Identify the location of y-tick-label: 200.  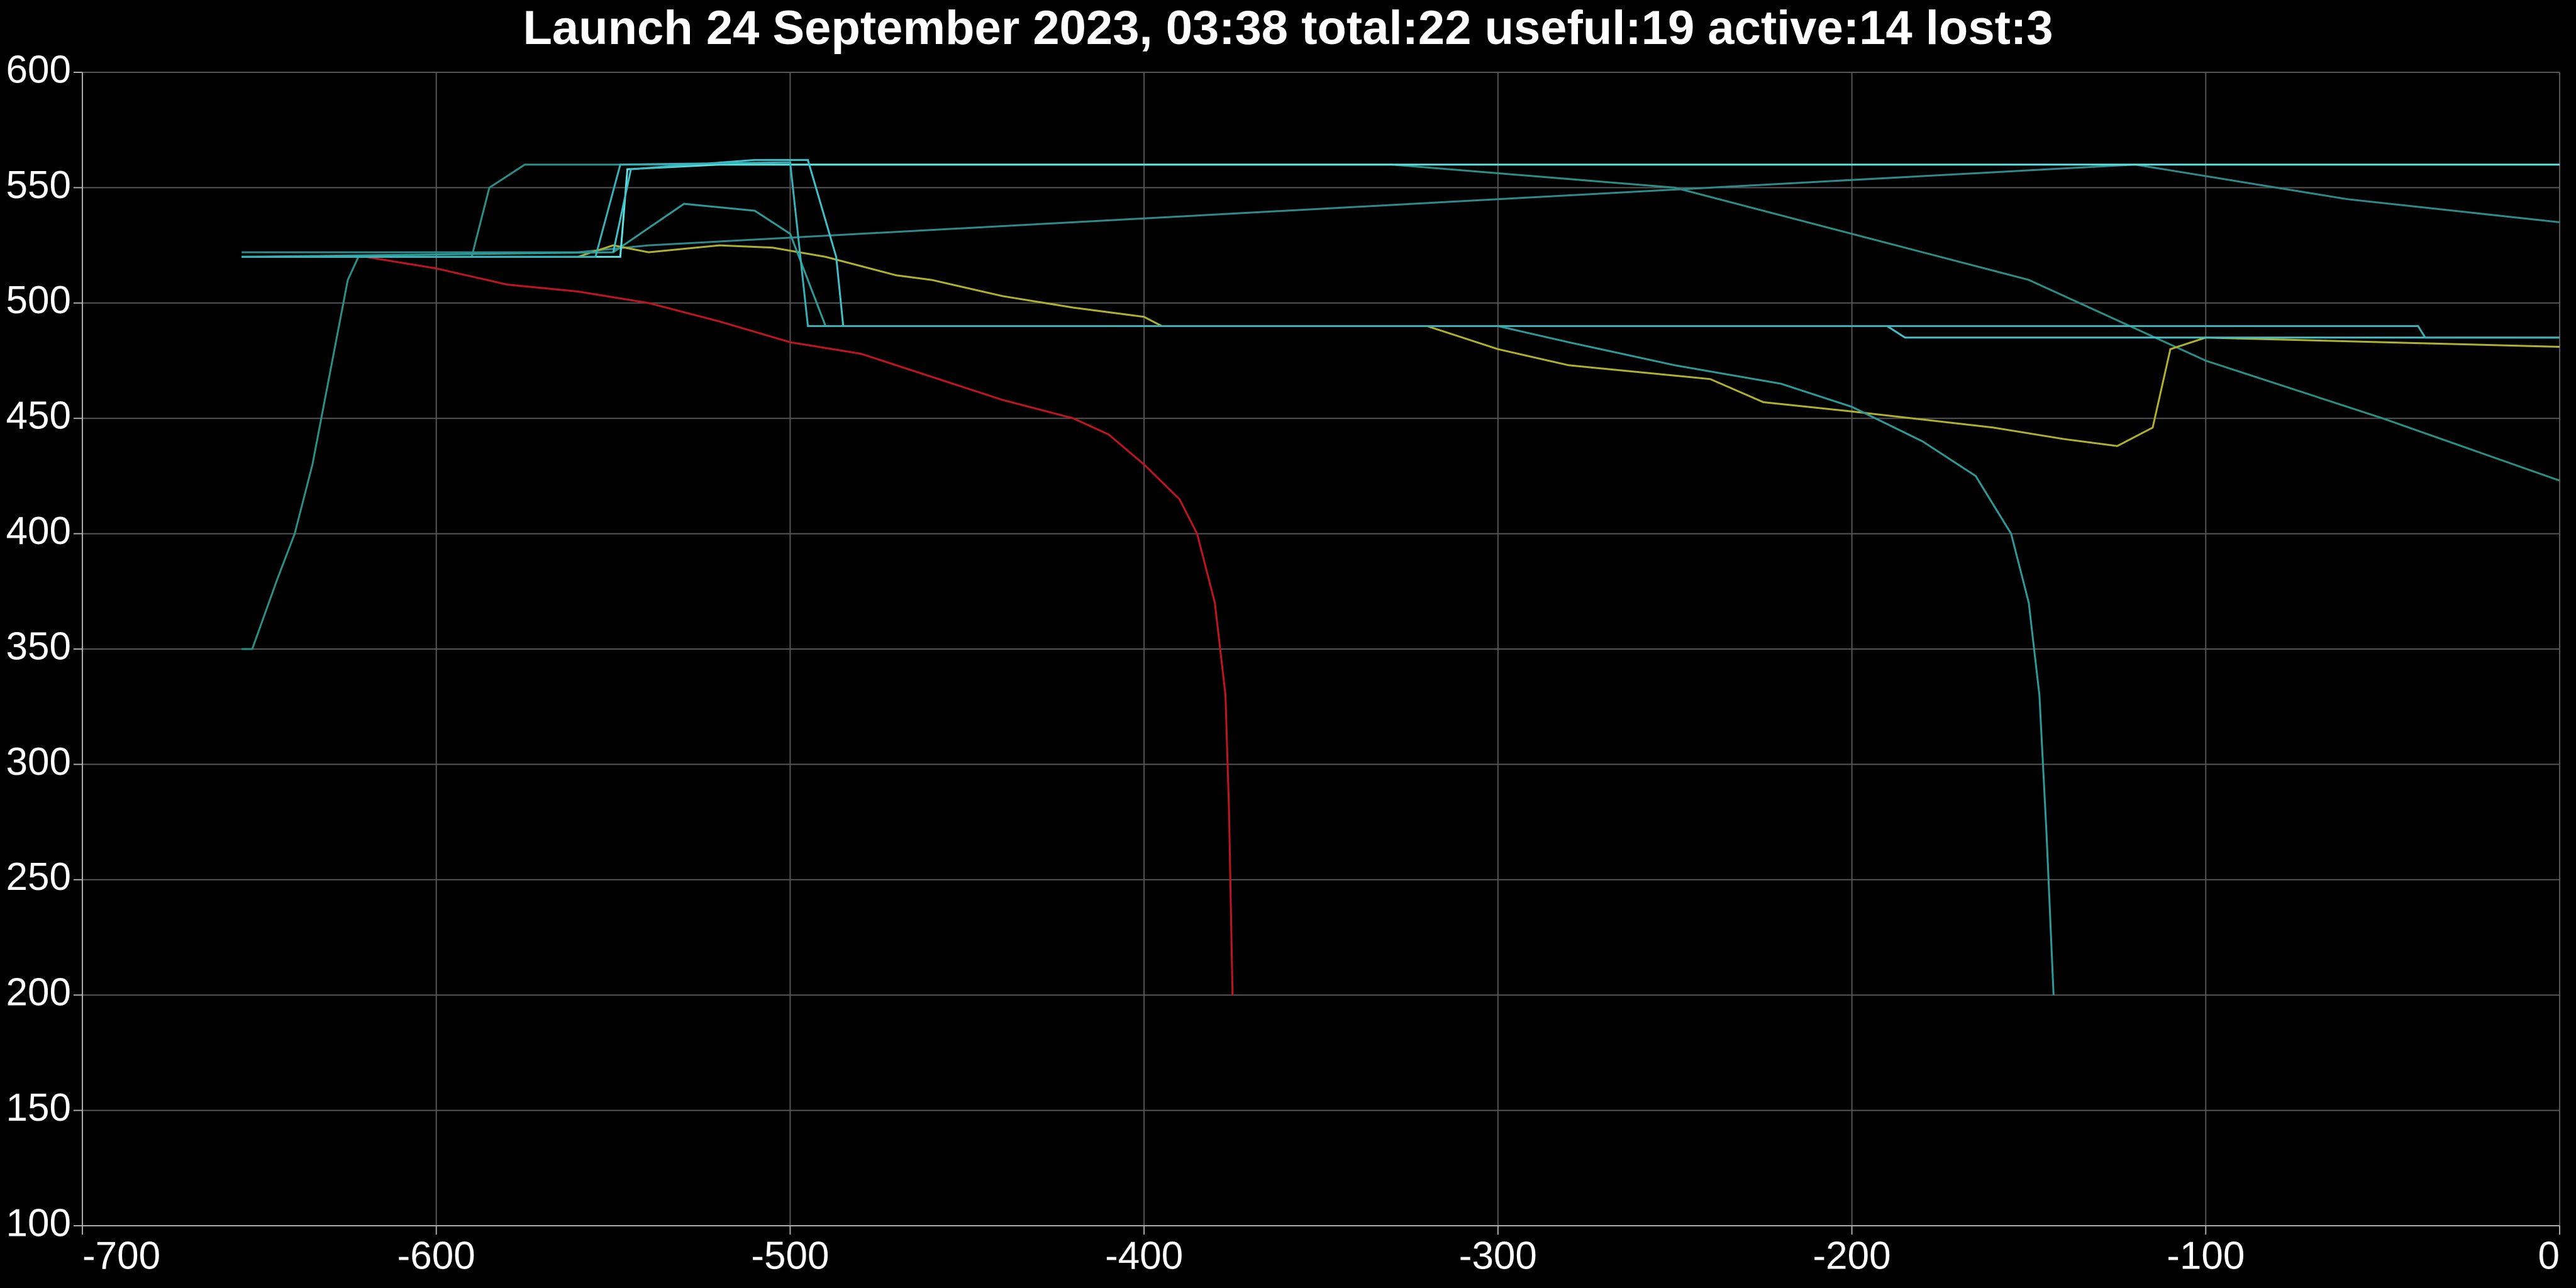
(38, 992).